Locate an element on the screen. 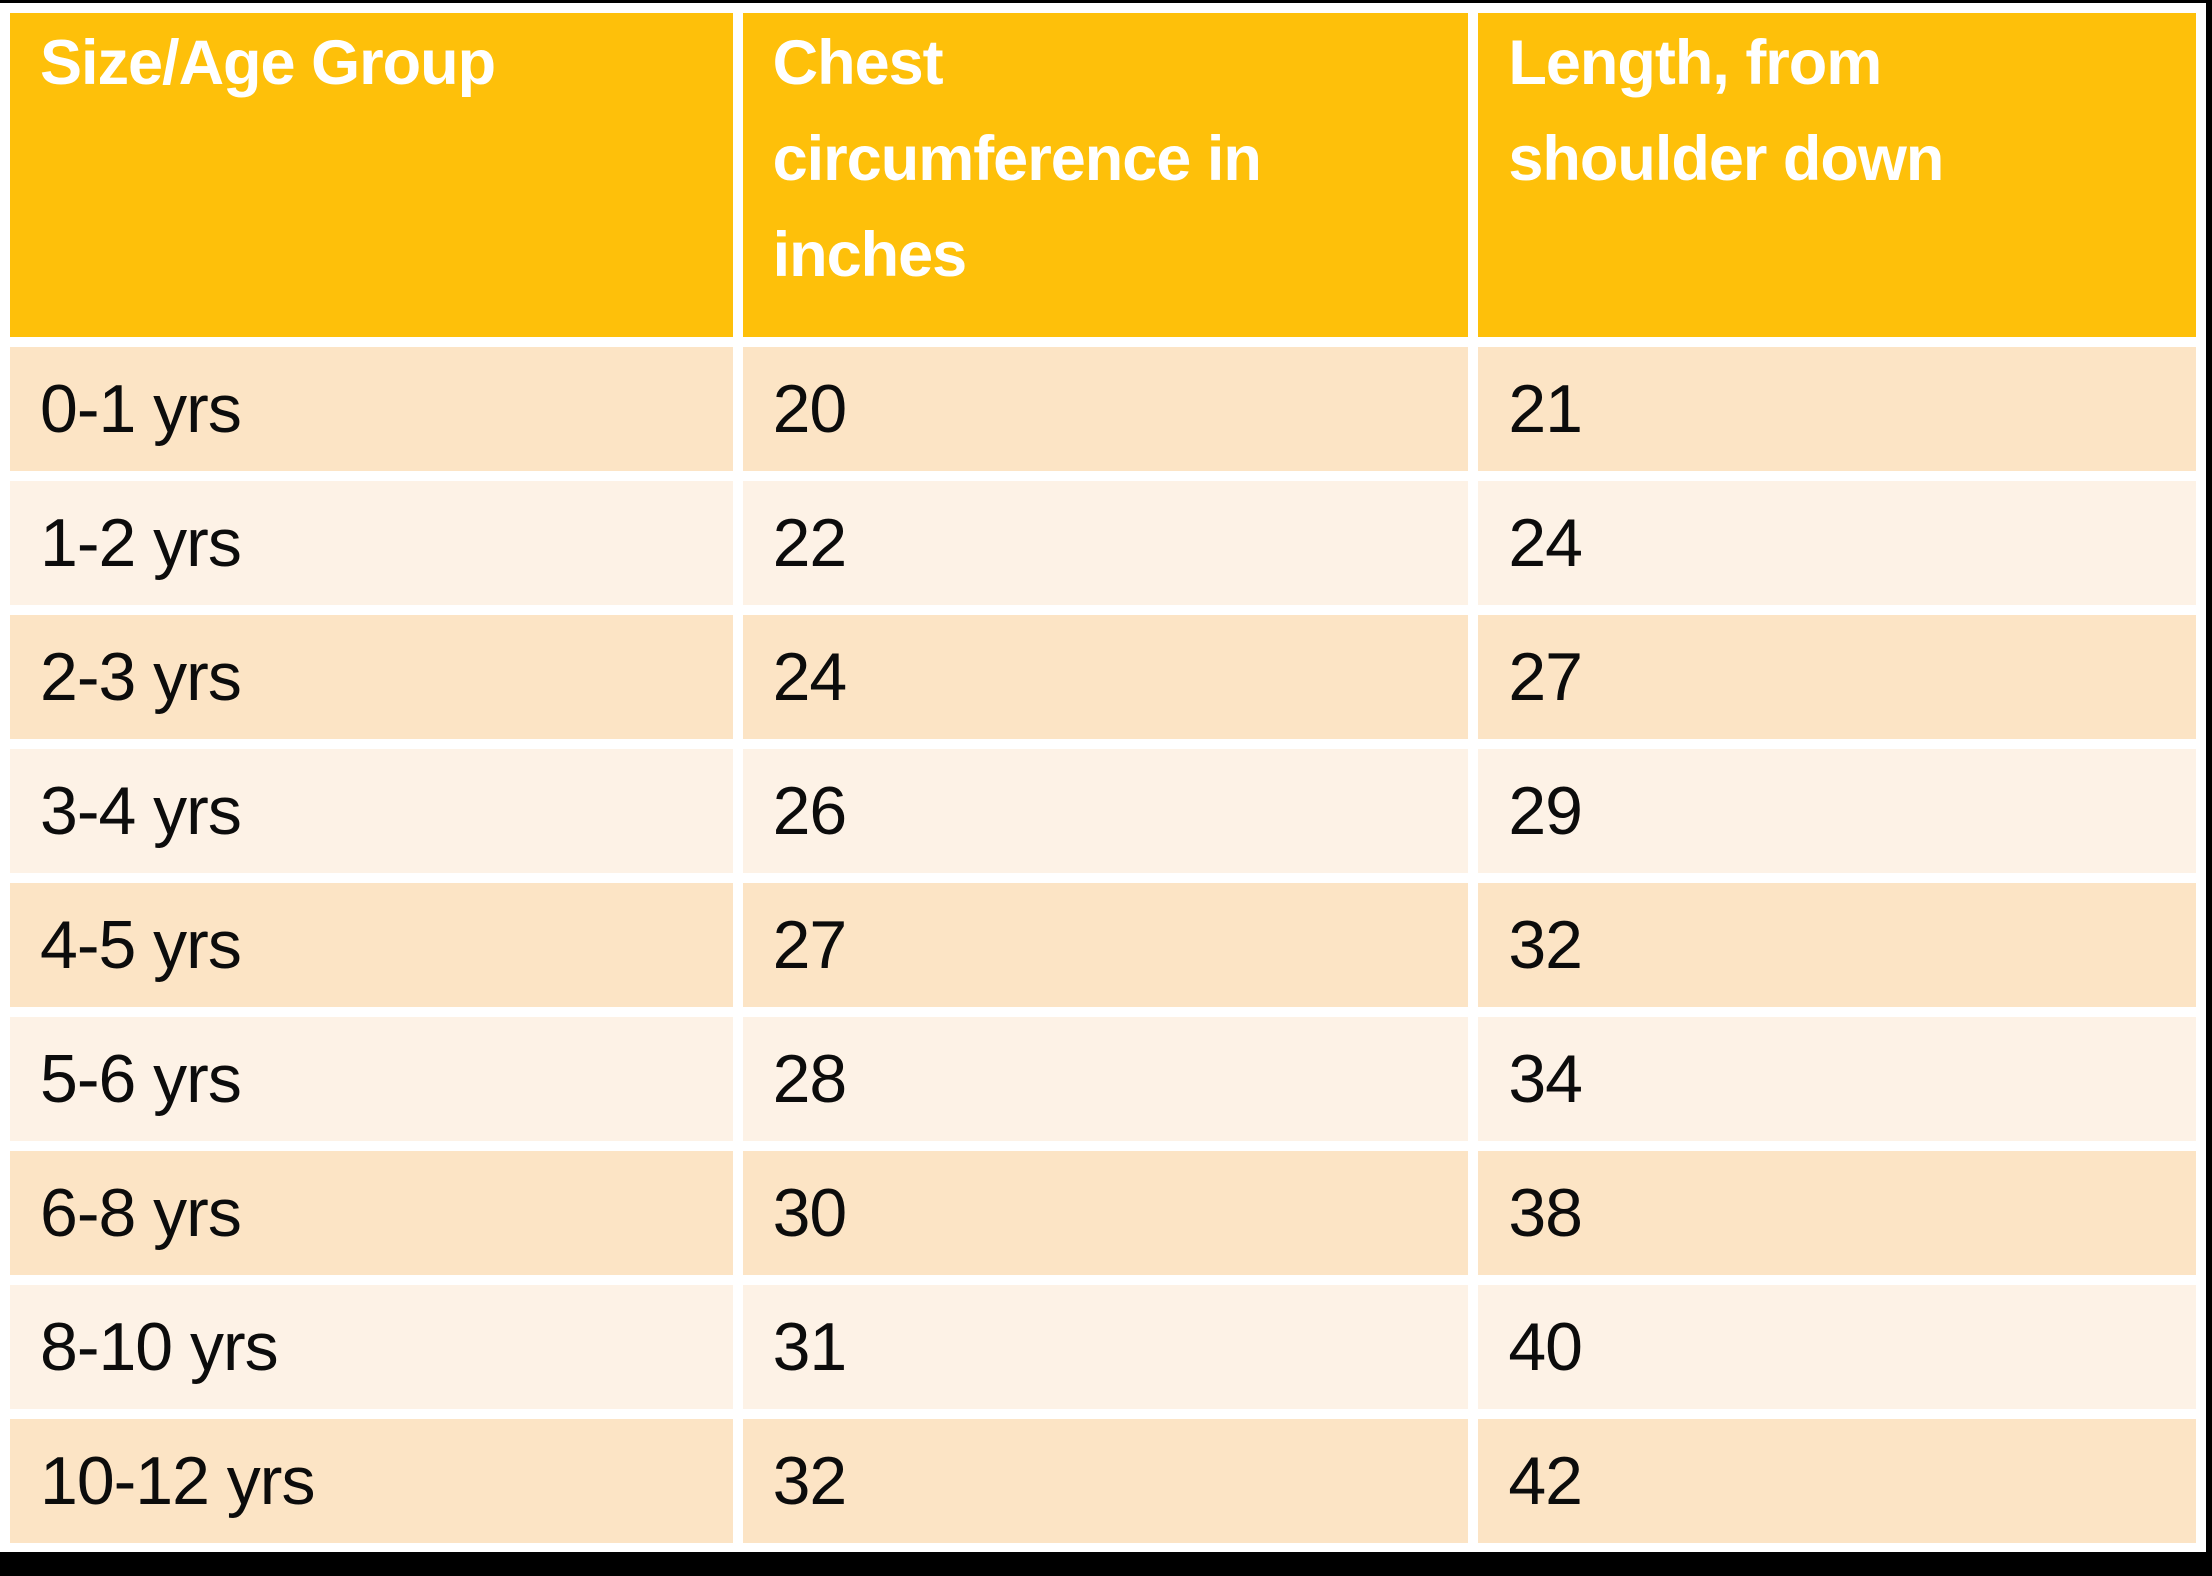 The image size is (2212, 1576). table-row: 10-12 yrs 32 42 is located at coordinates (1103, 1481).